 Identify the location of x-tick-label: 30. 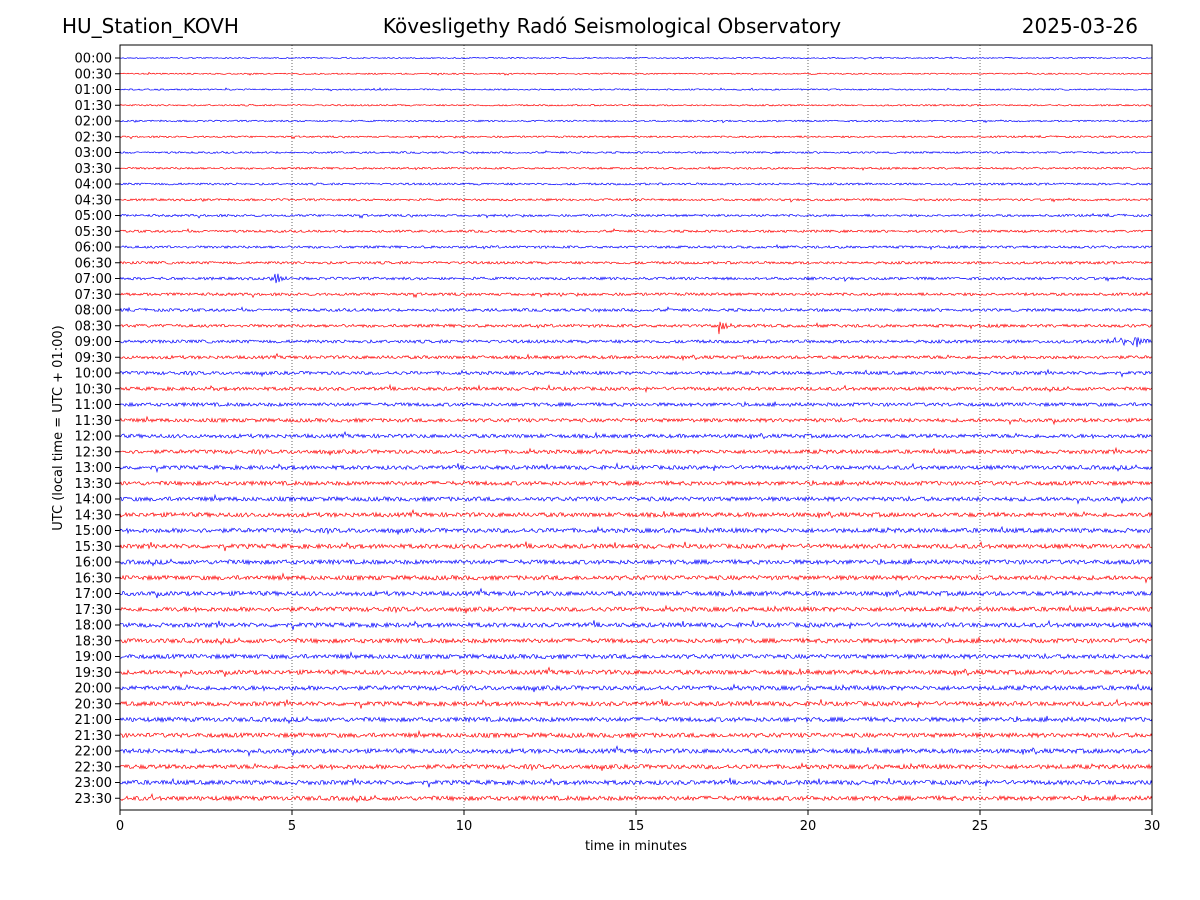
(1152, 826).